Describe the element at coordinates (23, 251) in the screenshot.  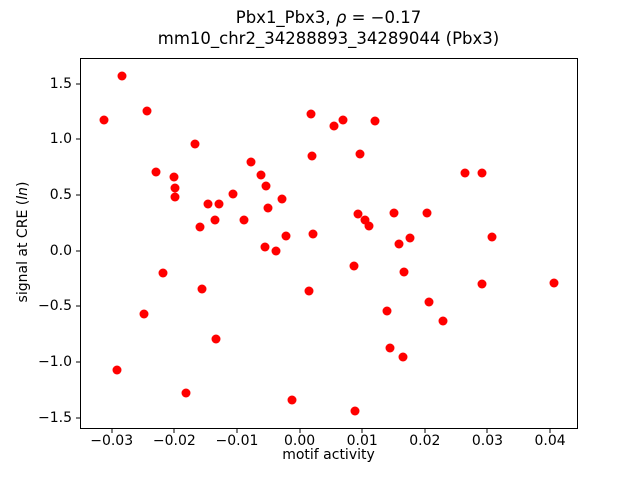
I see `y-axis-label-text: signal at CRE (` at that location.